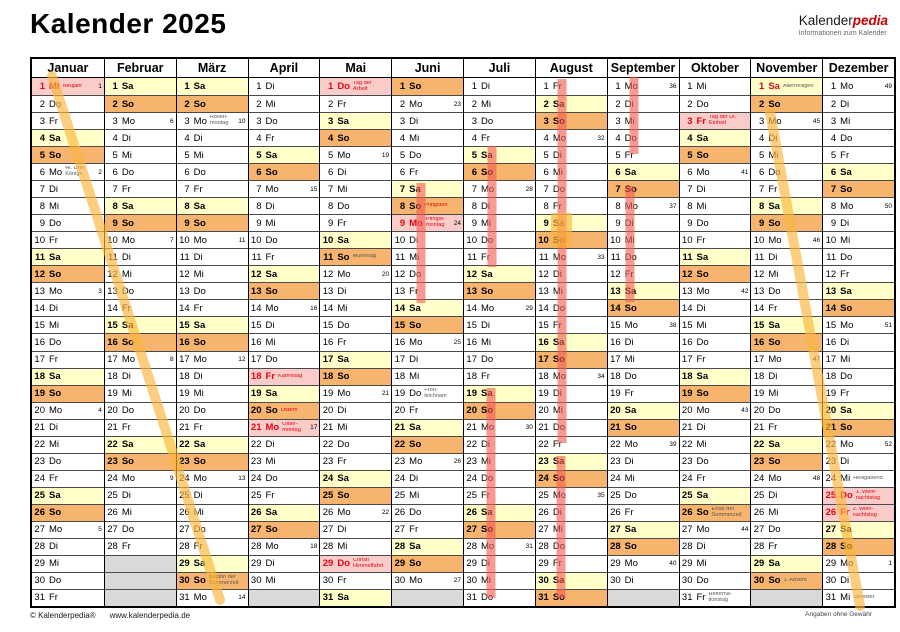 The width and height of the screenshot is (900, 632). Describe the element at coordinates (187, 206) in the screenshot. I see `day-number: 8` at that location.